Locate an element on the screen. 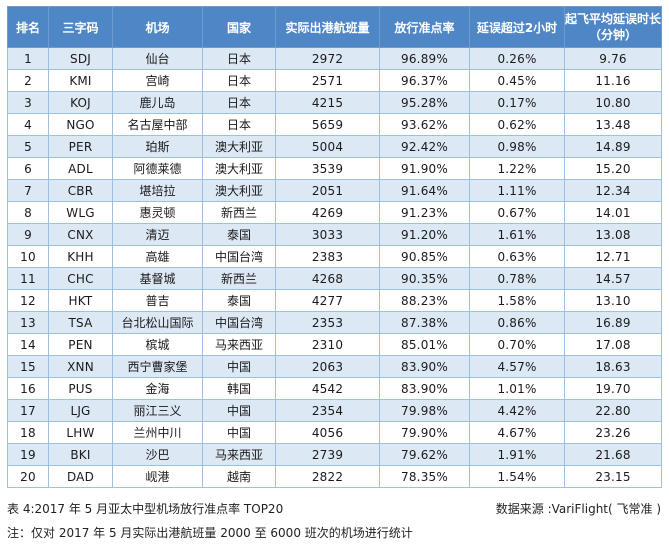 This screenshot has width=669, height=546. cell-airport: 仙台 is located at coordinates (157, 58).